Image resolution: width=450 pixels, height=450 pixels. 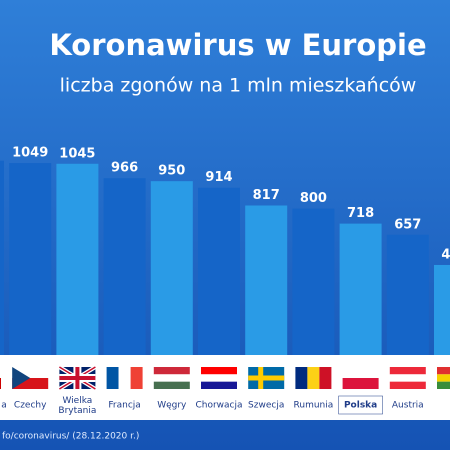 What do you see at coordinates (313, 198) in the screenshot?
I see `value-label: 800` at bounding box center [313, 198].